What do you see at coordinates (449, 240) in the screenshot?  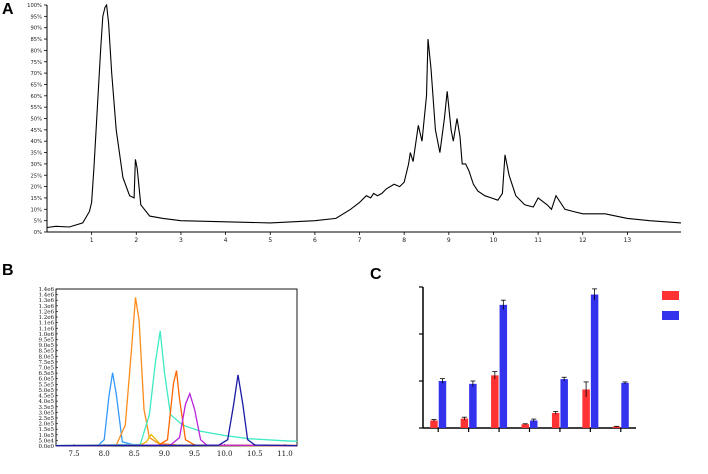 I see `a-x-tick-label: 9` at bounding box center [449, 240].